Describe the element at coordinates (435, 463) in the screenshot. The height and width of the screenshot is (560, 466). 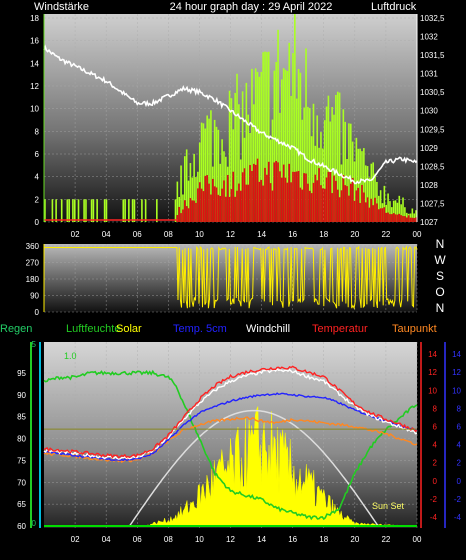
I see `temp-tick-label: 2` at that location.